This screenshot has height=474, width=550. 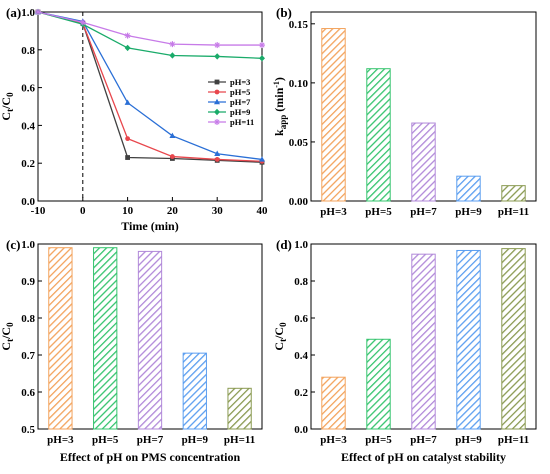 I want to click on legend-label: pH=3, so click(x=240, y=82).